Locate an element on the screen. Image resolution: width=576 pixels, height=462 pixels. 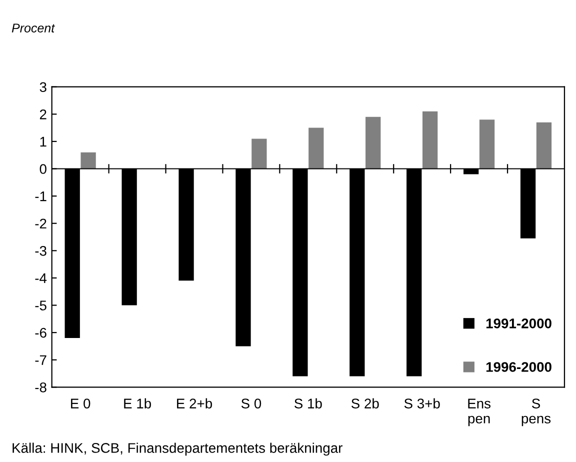
y-tick-label: 3 is located at coordinates (43, 87).